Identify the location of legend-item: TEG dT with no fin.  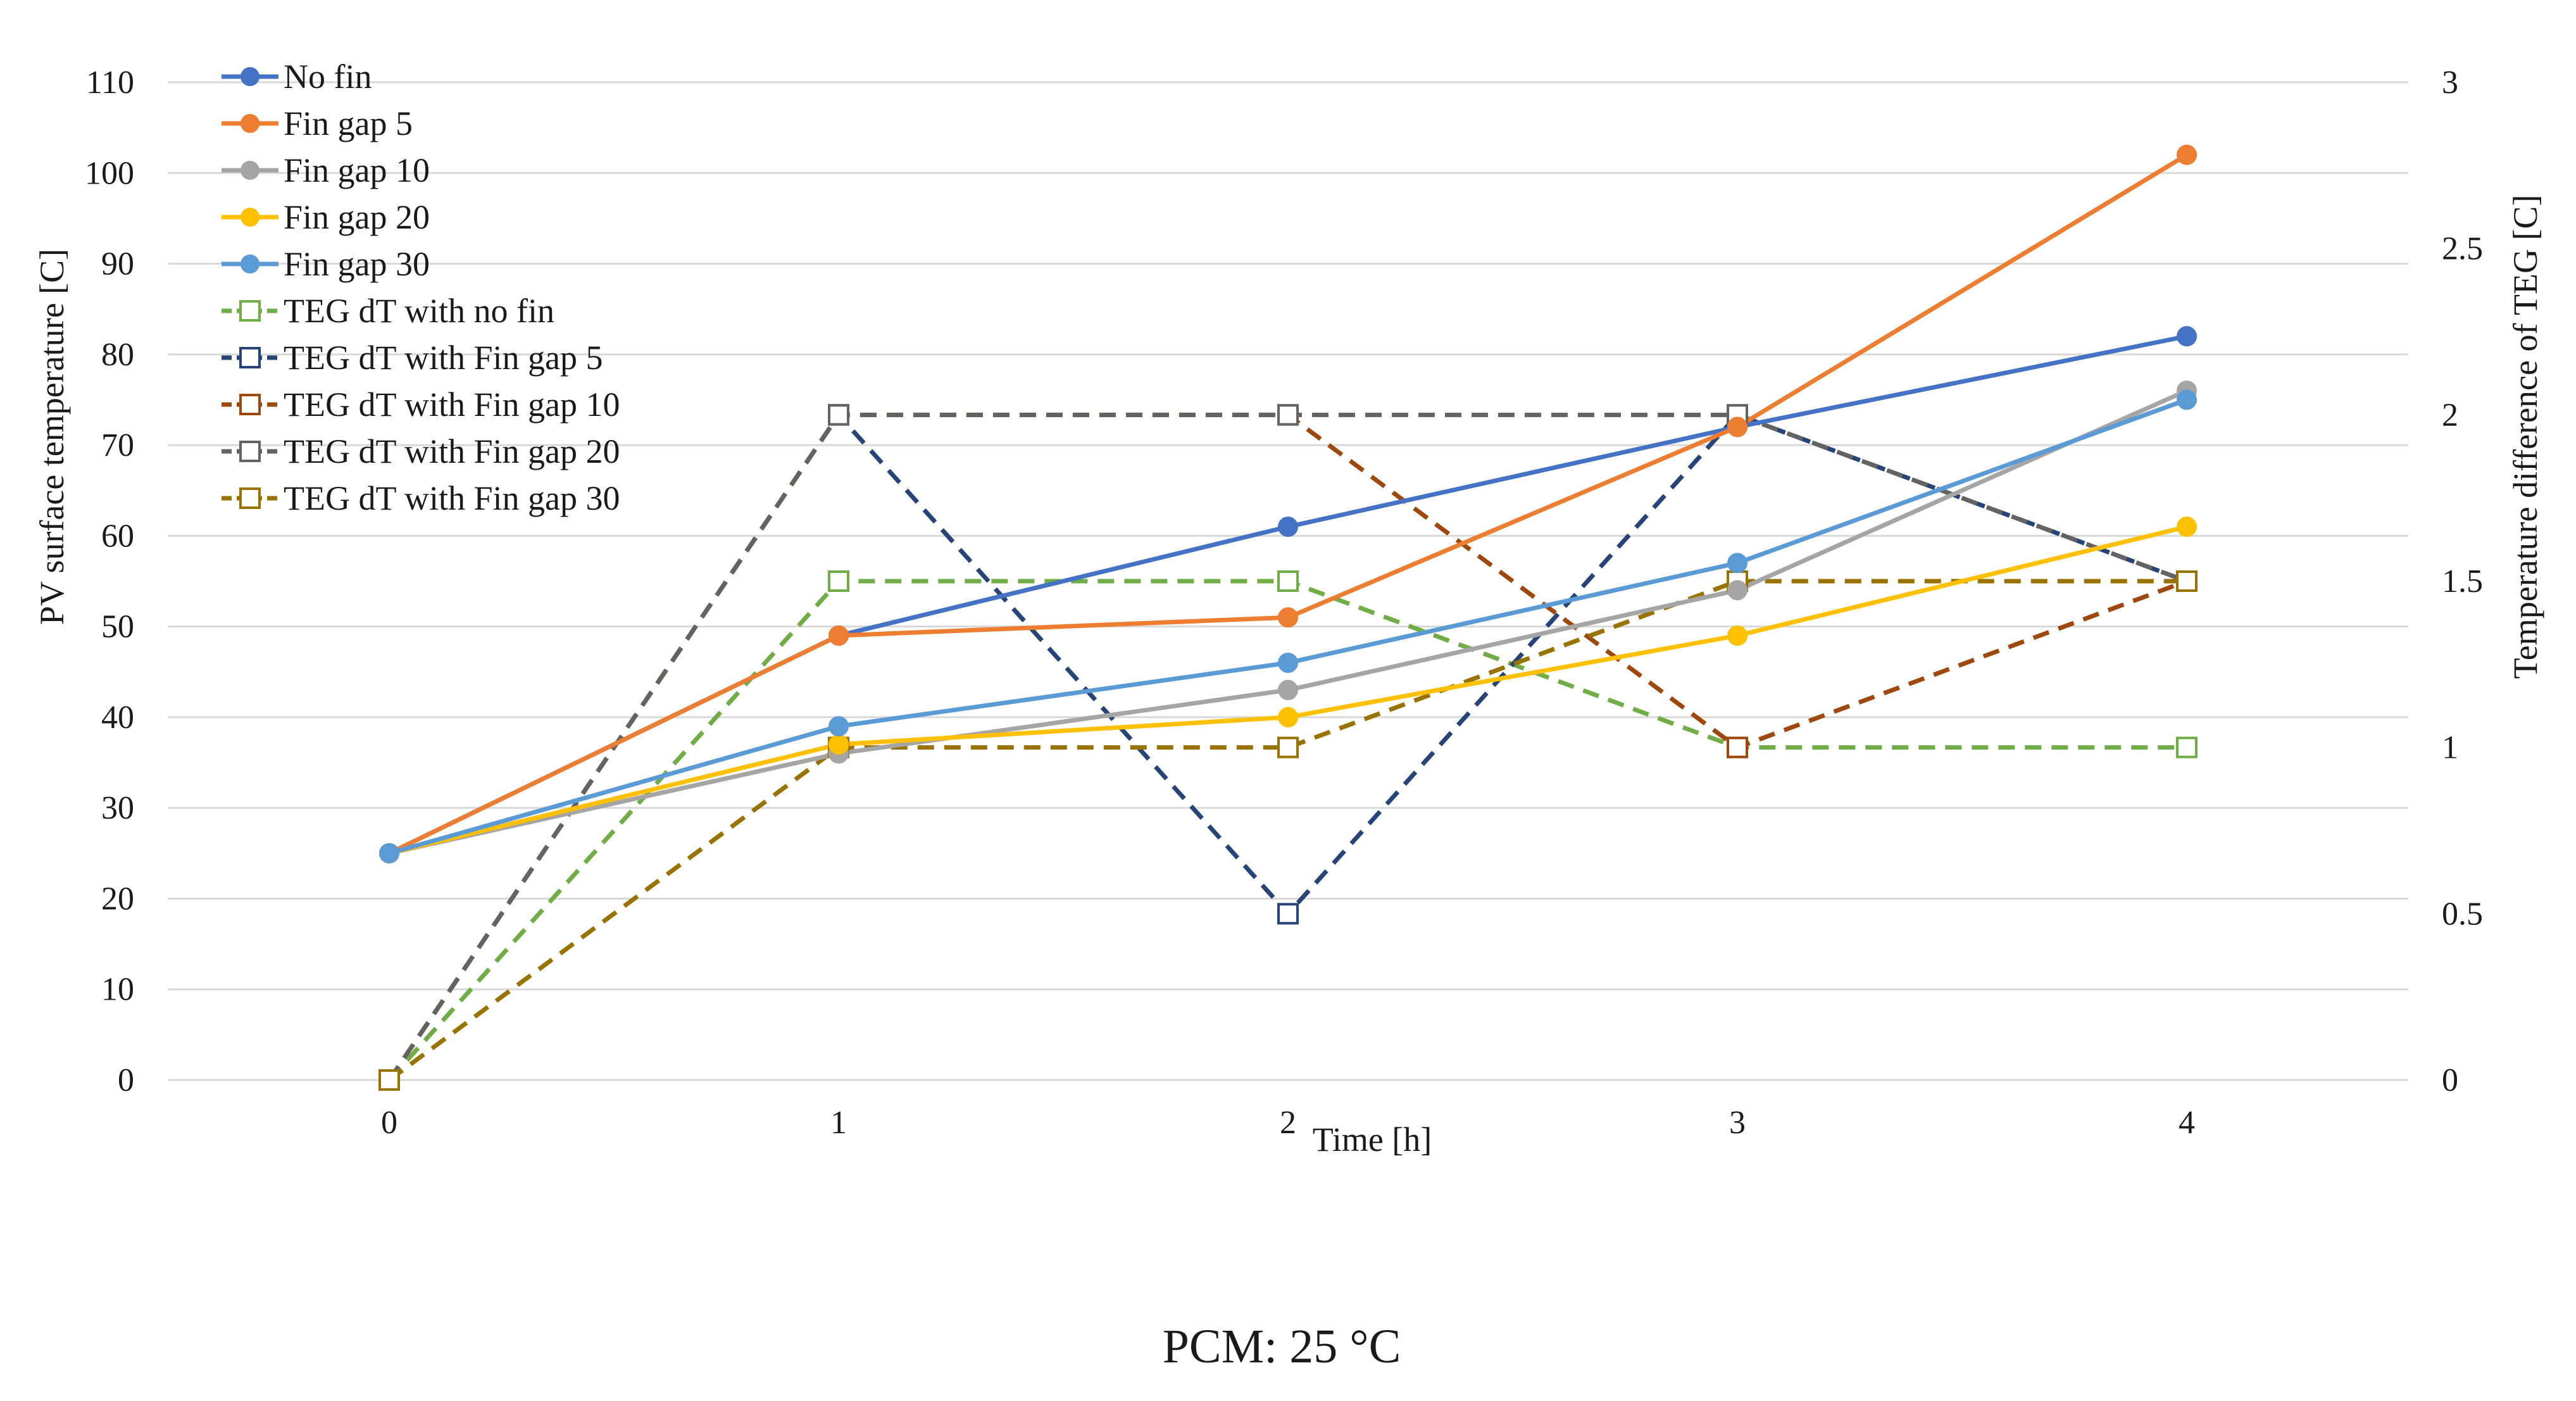
(388, 311).